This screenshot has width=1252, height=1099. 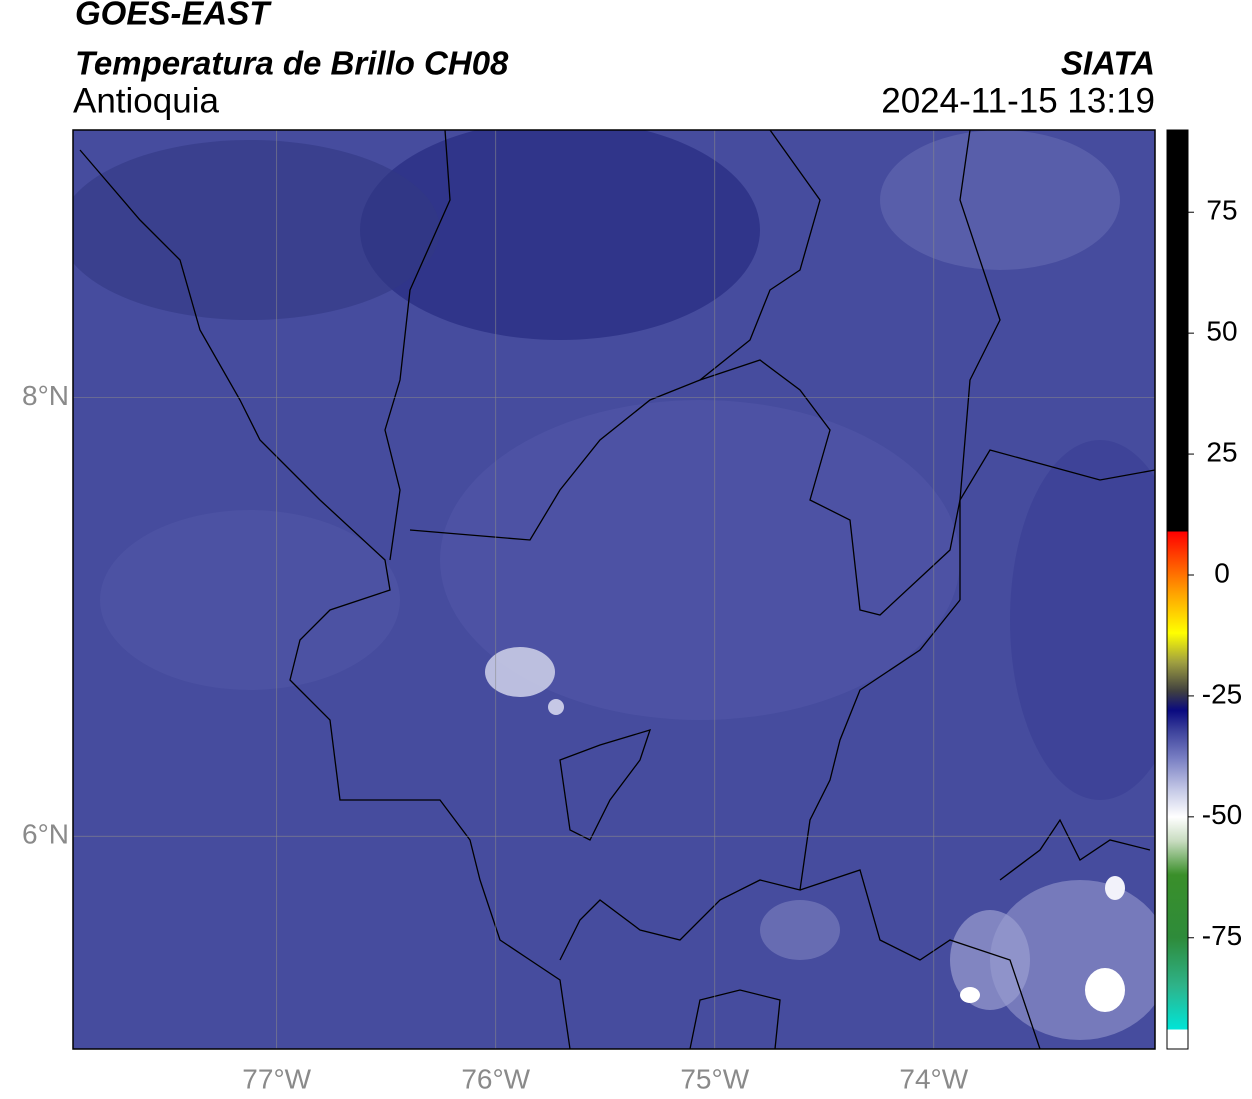 What do you see at coordinates (173, 16) in the screenshot?
I see `title: GOES-EAST` at bounding box center [173, 16].